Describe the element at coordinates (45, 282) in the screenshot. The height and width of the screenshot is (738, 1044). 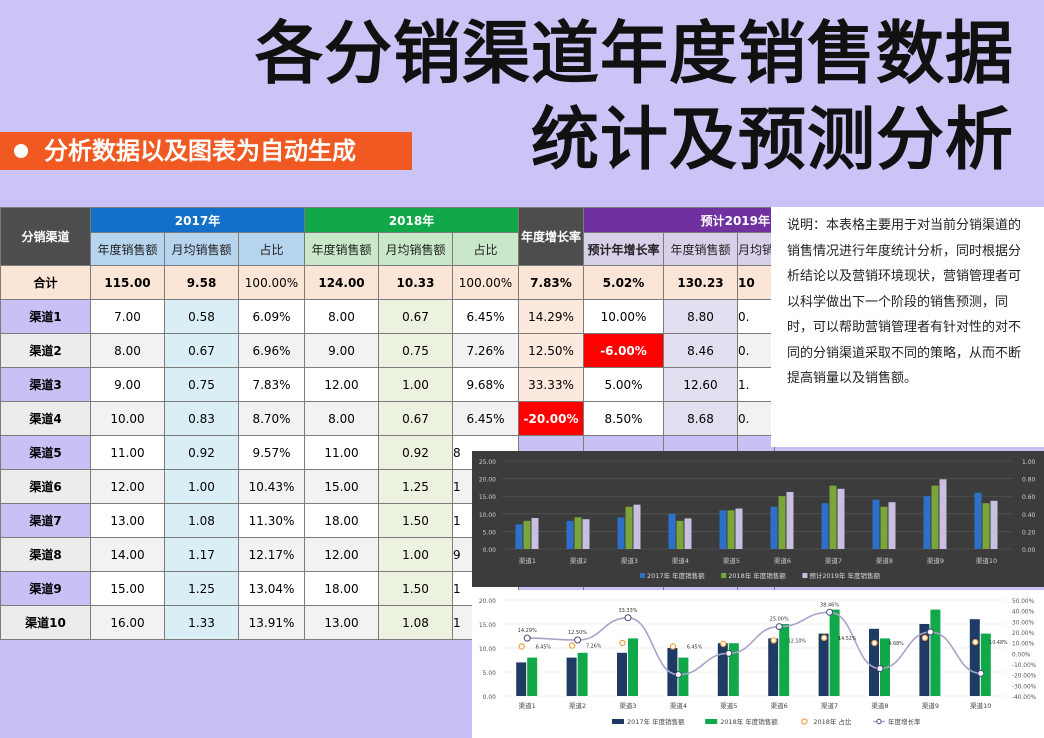
I see `total-name: 合计` at that location.